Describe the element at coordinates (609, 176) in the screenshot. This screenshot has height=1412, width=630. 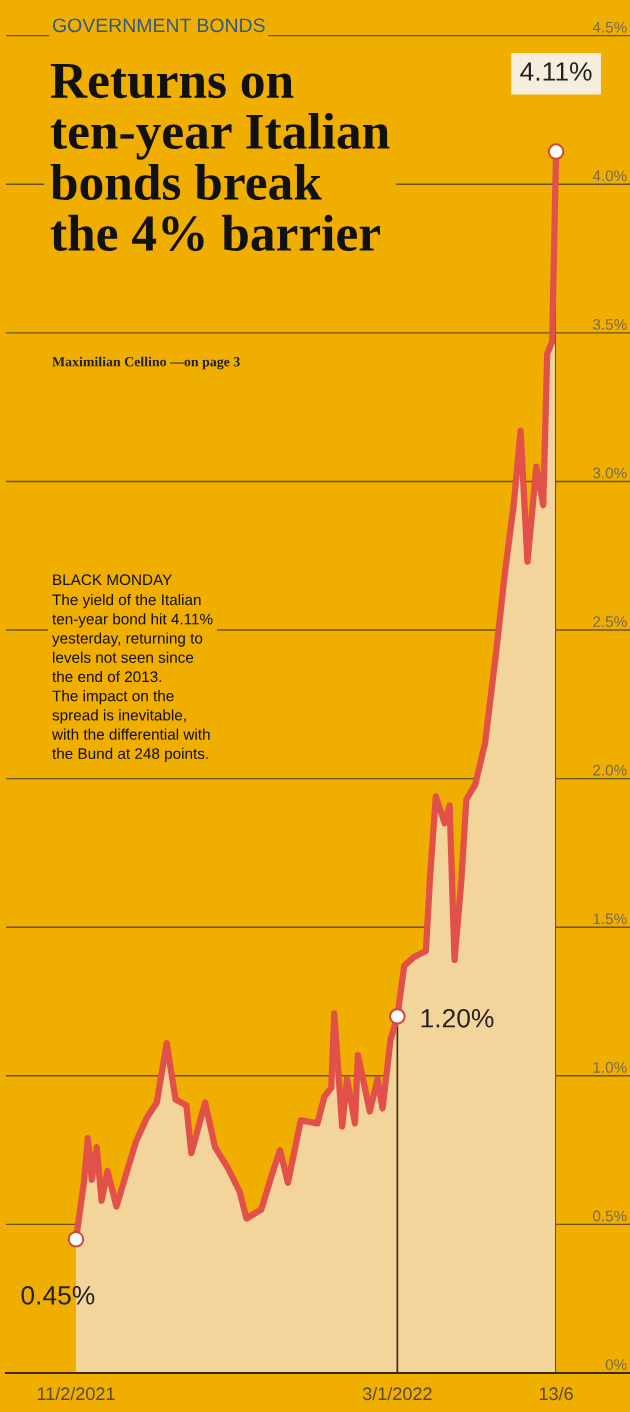
I see `y-tick-label: 4.0%` at that location.